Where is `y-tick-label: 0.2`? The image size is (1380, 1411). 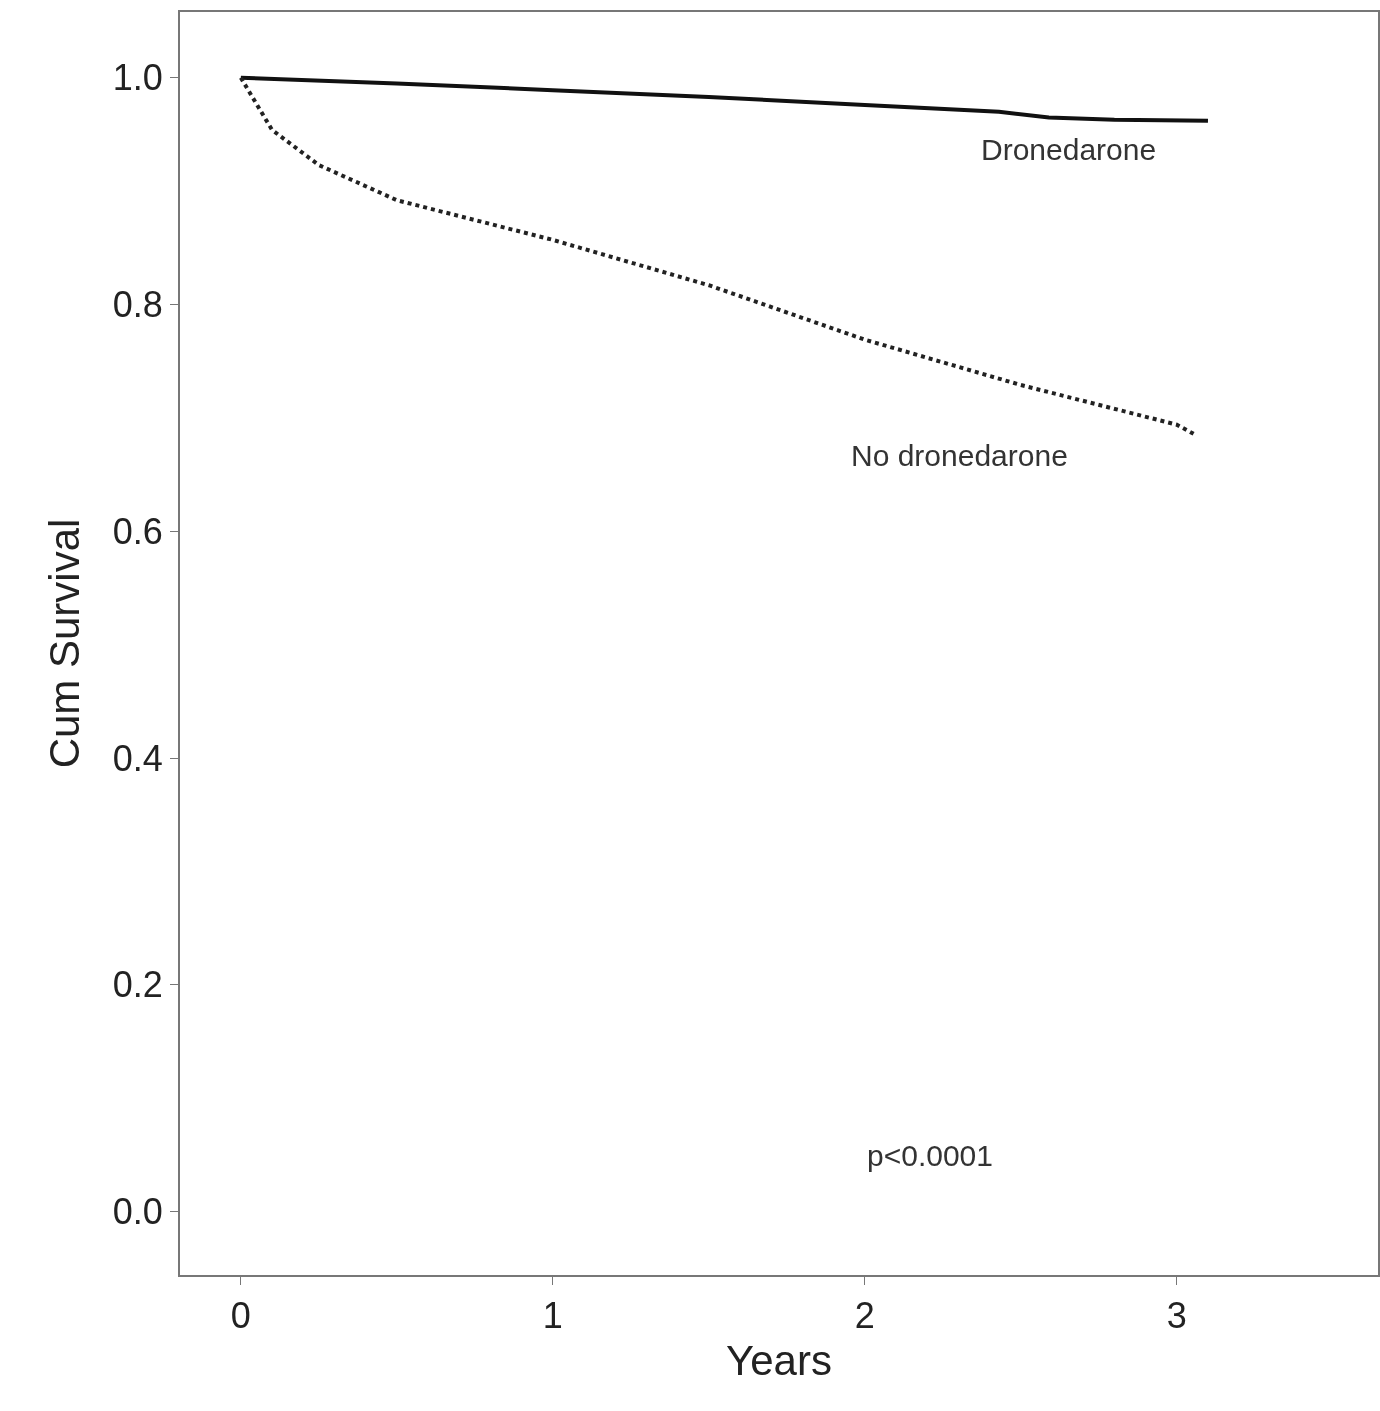
y-tick-label: 0.2 is located at coordinates (137, 985).